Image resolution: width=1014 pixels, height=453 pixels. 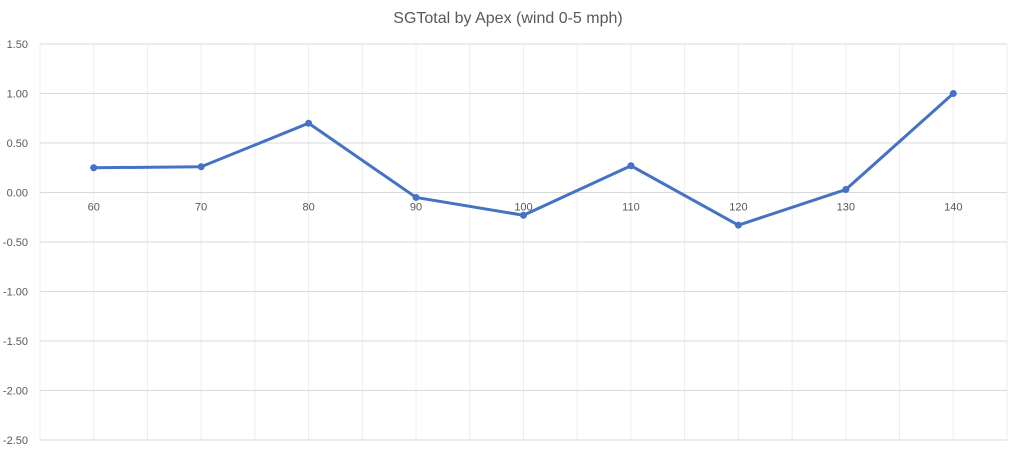 I want to click on y-tick-label: -1.50, so click(x=15, y=342).